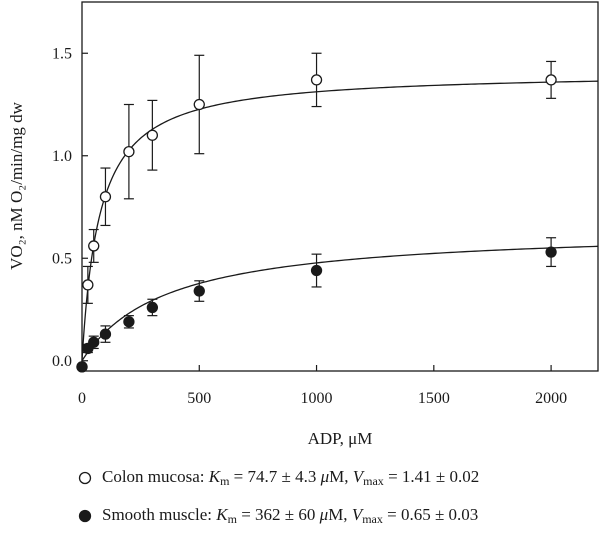 The height and width of the screenshot is (534, 600). I want to click on legend-km-value-colon: = 74.7 ± 4.3, so click(275, 476).